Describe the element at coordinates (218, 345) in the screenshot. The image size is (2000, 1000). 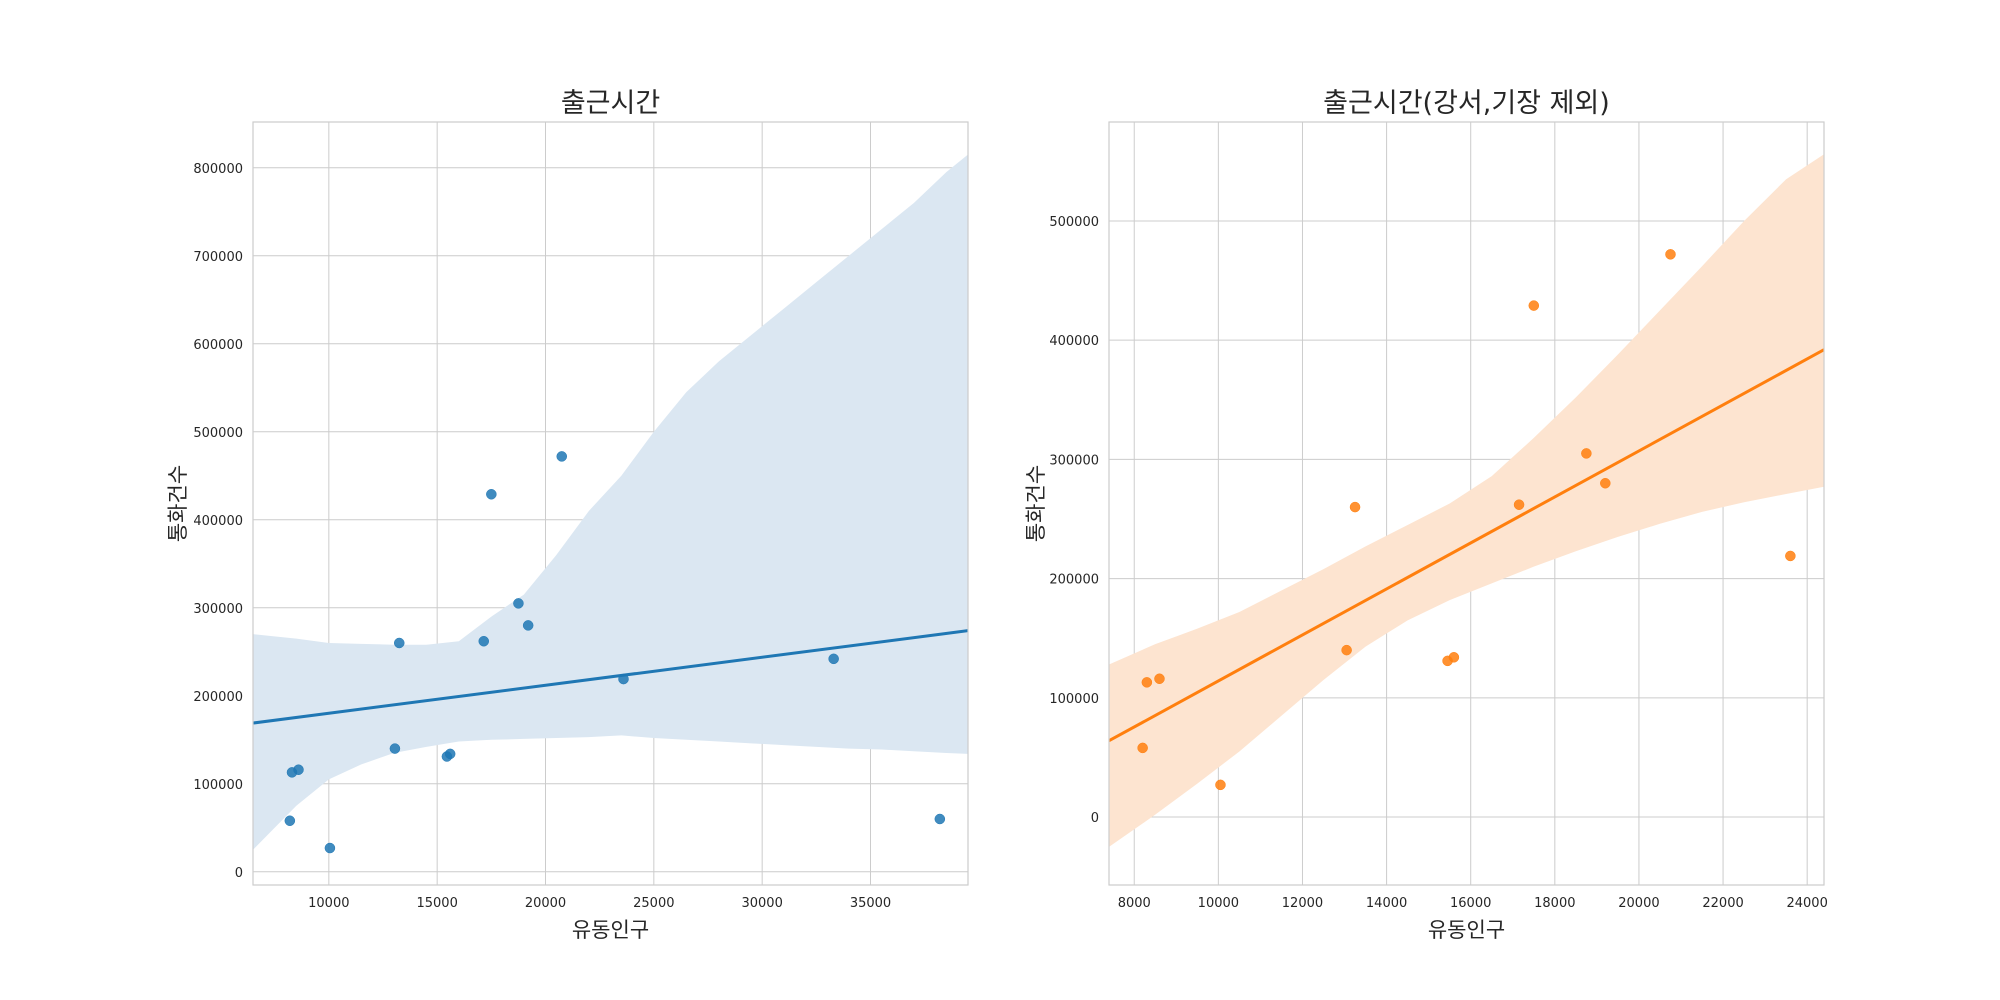
I see `y-tick-label: 600000` at that location.